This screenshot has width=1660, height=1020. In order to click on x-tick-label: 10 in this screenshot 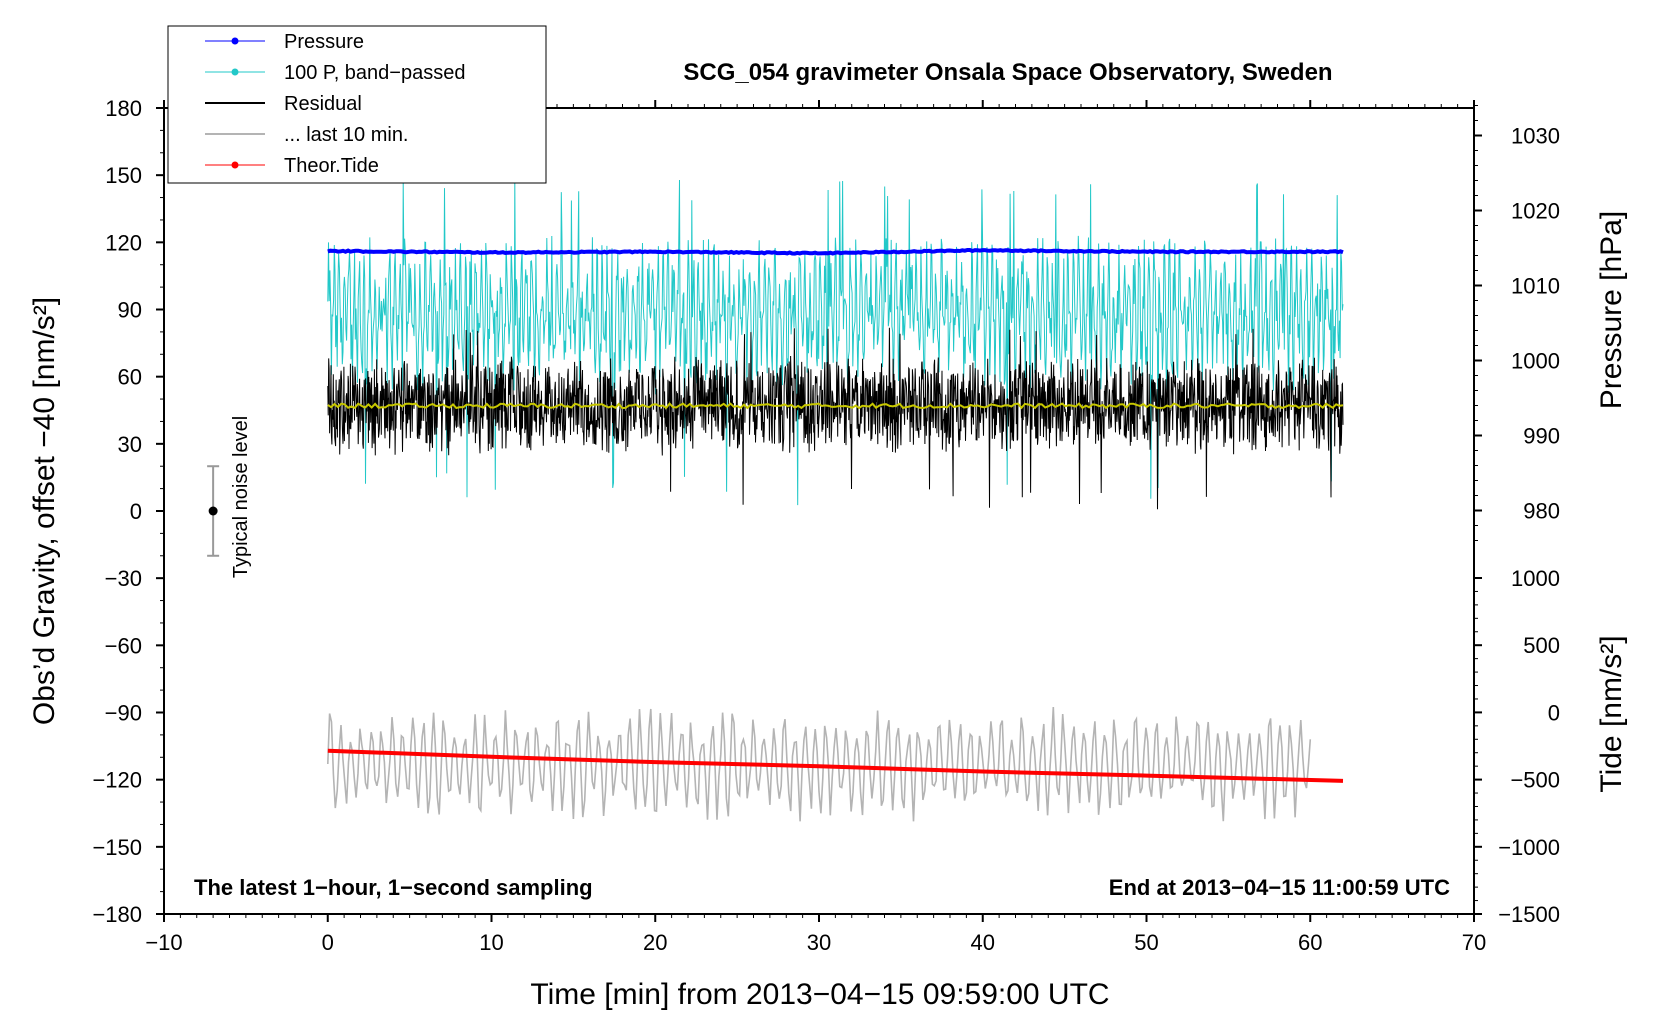, I will do `click(491, 942)`.